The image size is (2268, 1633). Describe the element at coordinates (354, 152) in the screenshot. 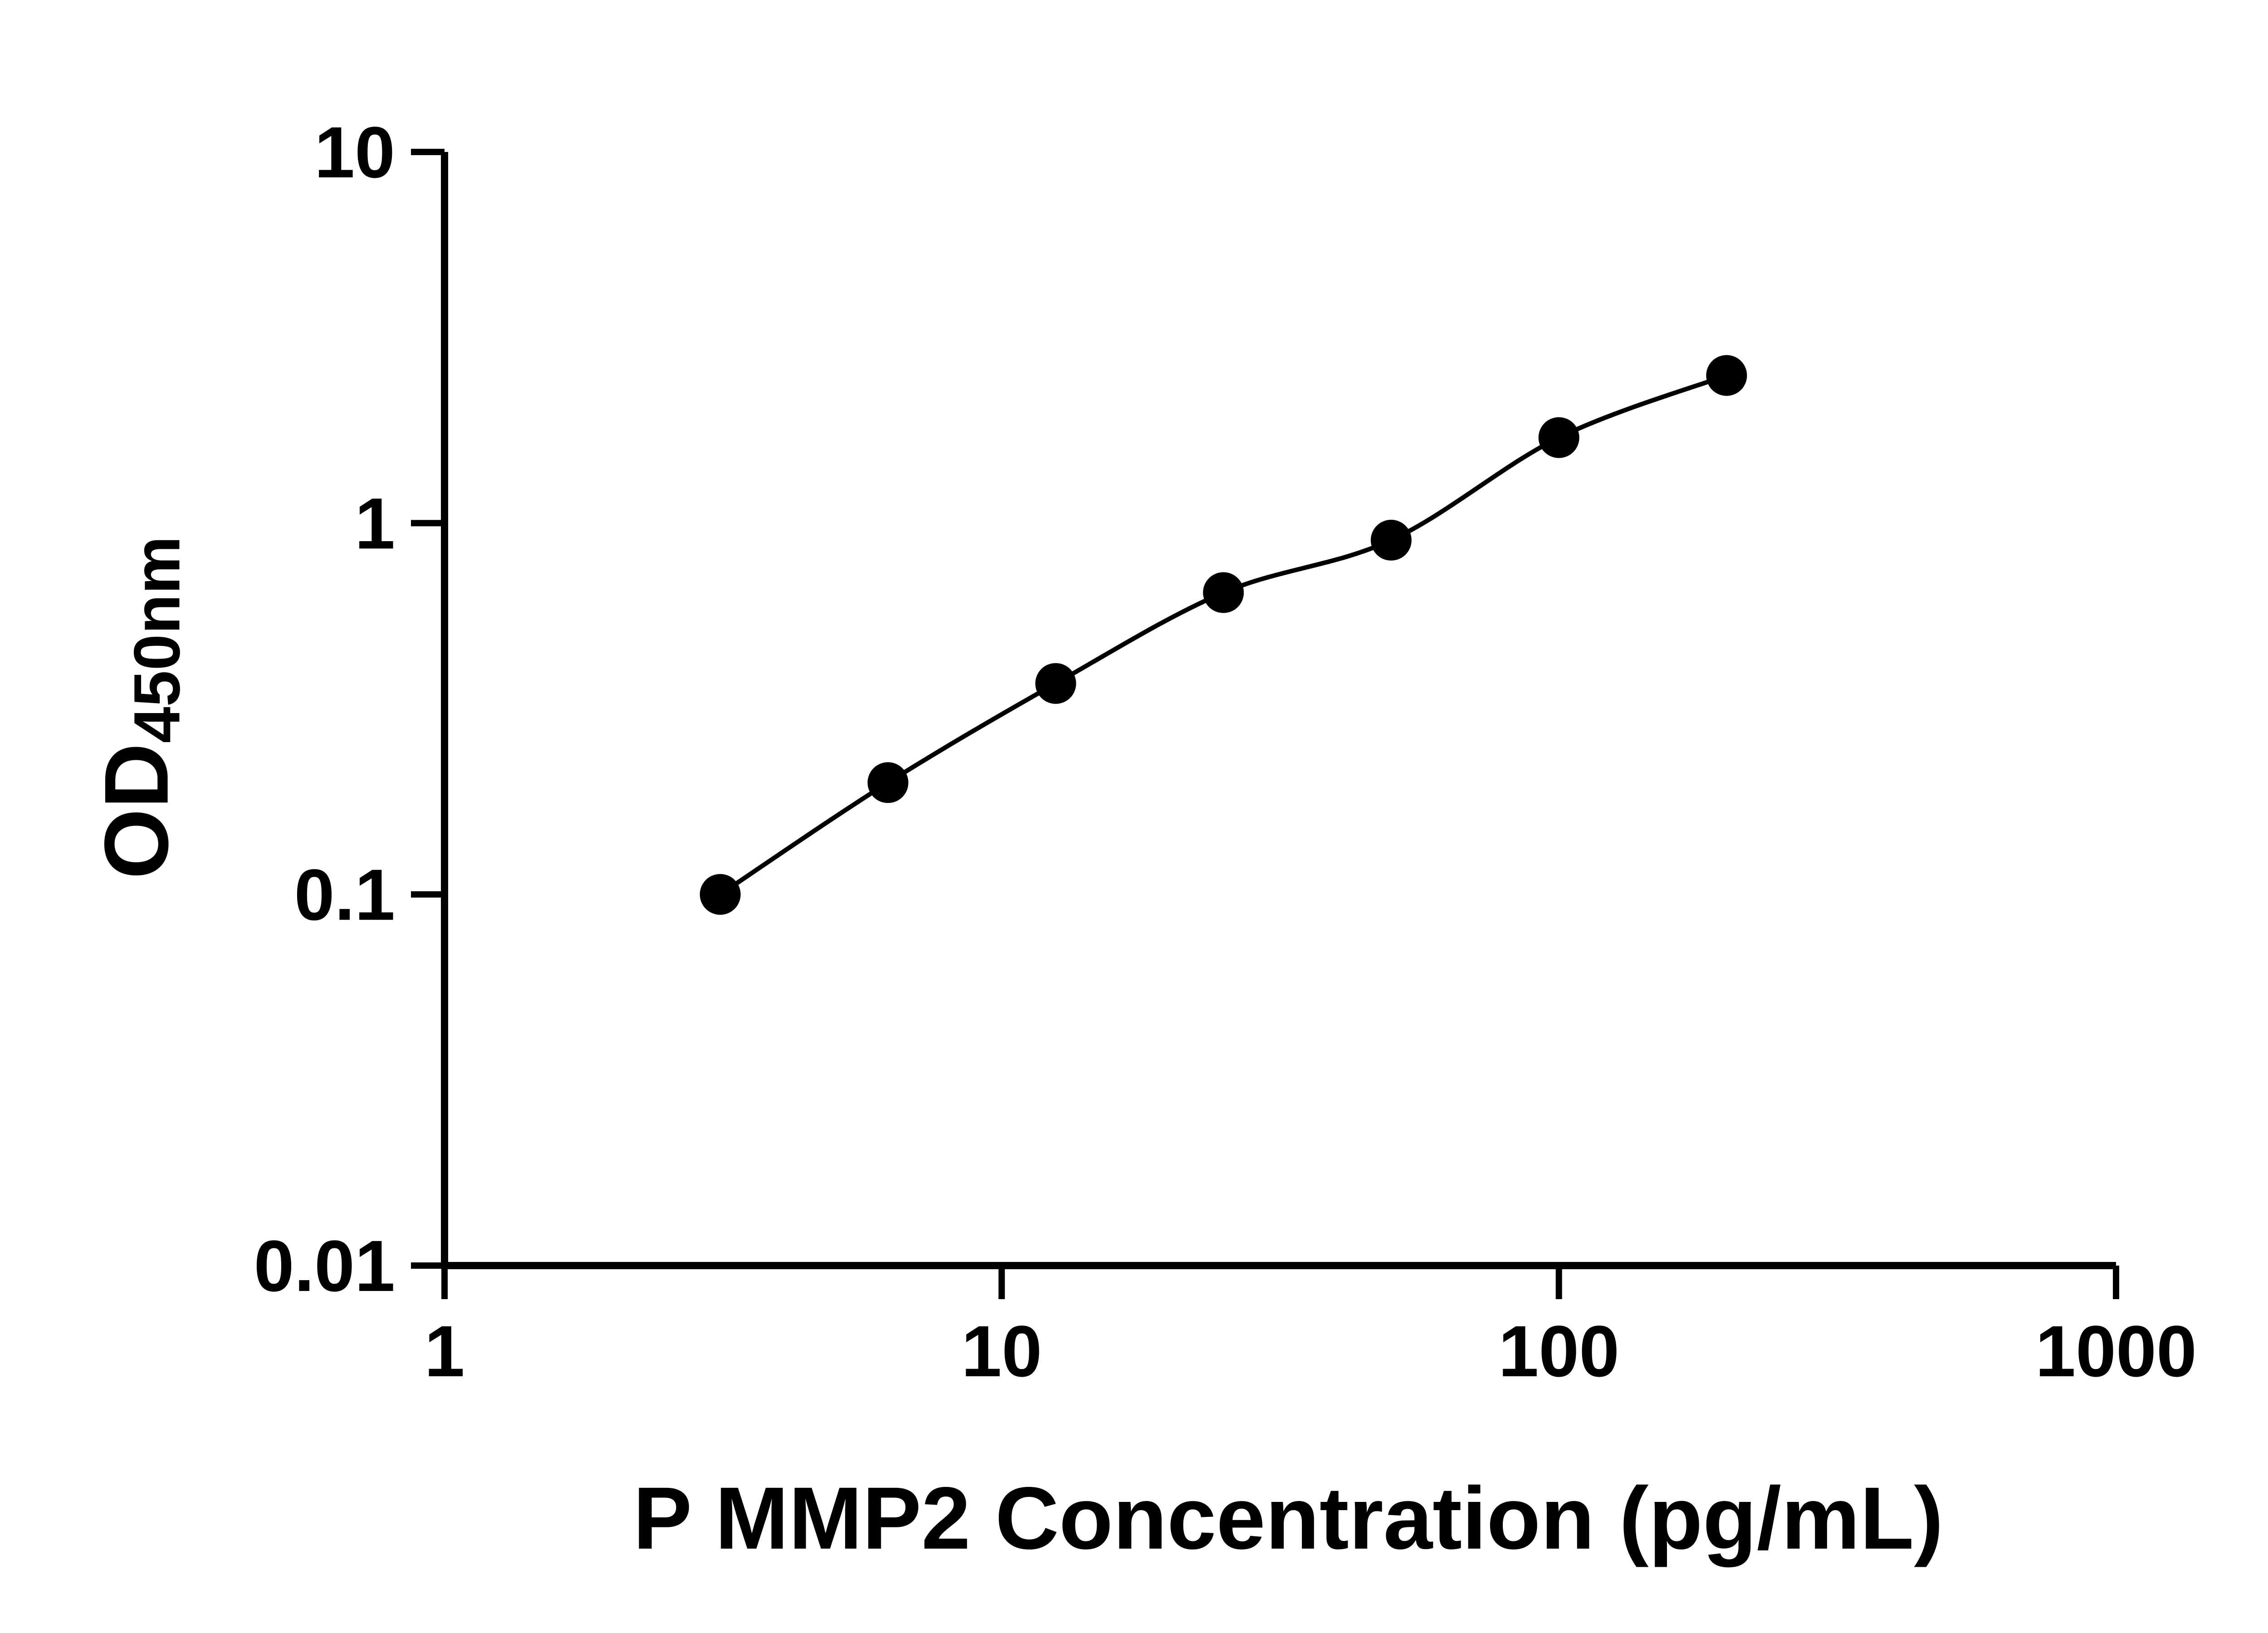

I see `y-tick-label: 10` at that location.